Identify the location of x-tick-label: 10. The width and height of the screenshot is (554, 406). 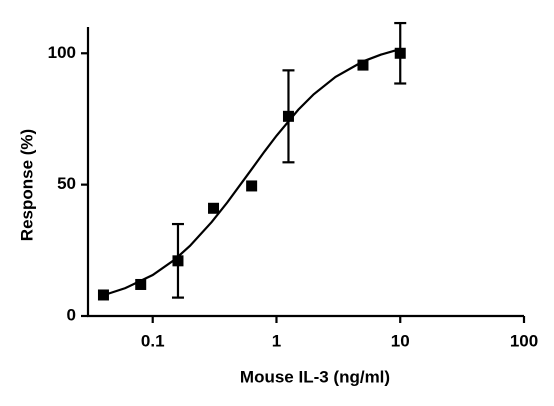
(400, 340).